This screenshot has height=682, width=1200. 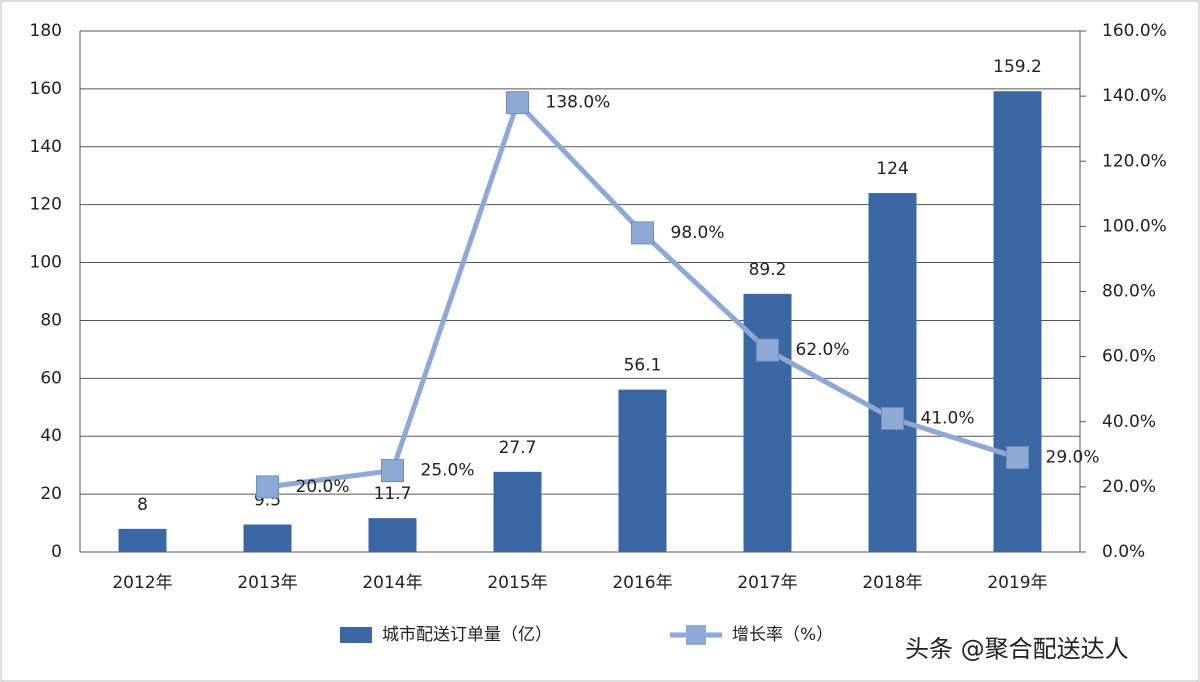 What do you see at coordinates (1073, 458) in the screenshot?
I see `line-value-label: 29.0%` at bounding box center [1073, 458].